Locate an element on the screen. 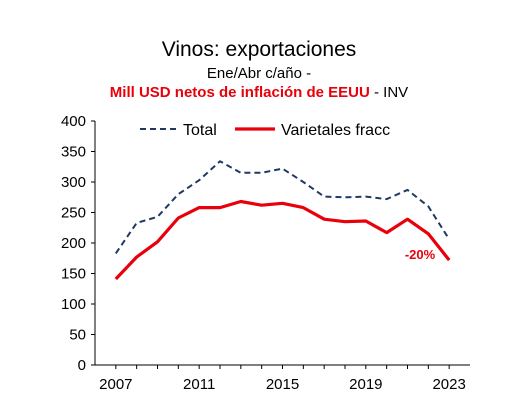  x-tick-label: 2023 is located at coordinates (448, 384).